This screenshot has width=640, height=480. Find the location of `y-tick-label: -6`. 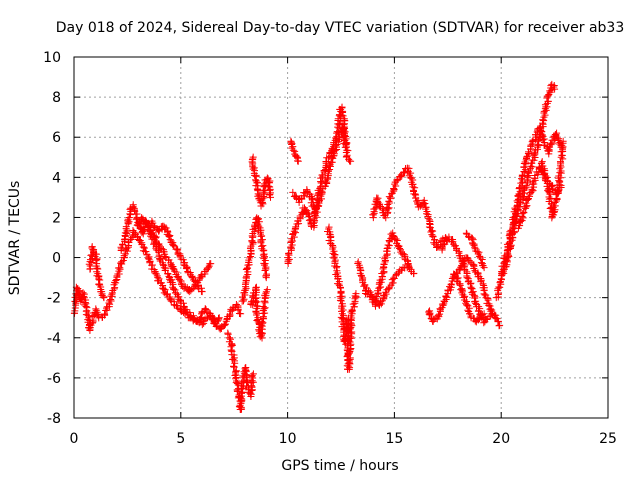

y-tick-label: -6 is located at coordinates (54, 379).